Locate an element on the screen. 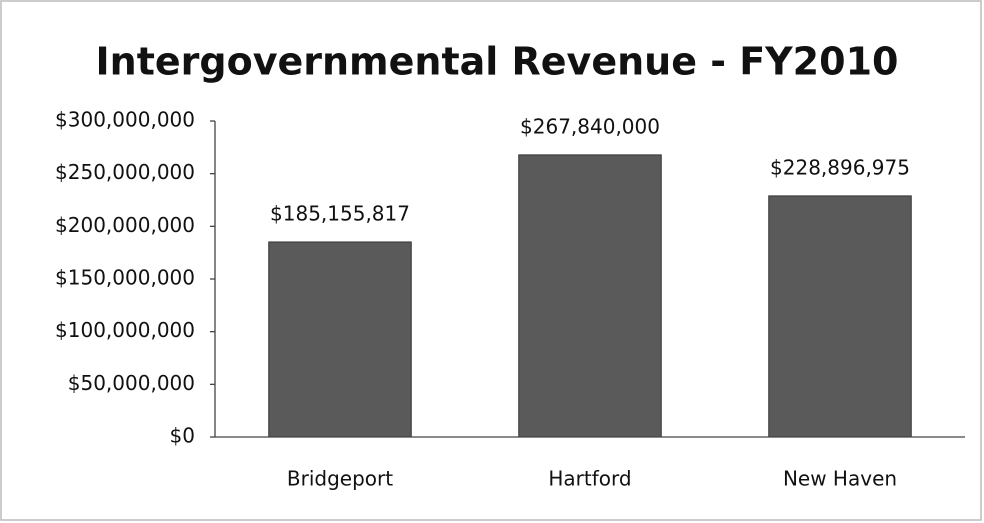  y-tick-label: $150,000,000 is located at coordinates (125, 278).